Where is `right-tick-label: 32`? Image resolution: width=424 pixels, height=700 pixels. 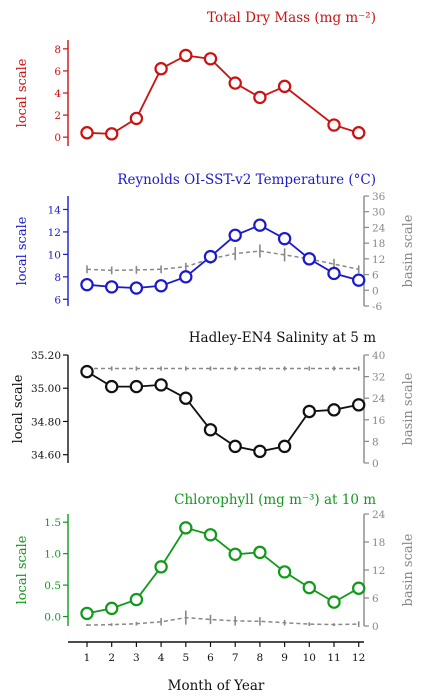 right-tick-label: 32 is located at coordinates (378, 378).